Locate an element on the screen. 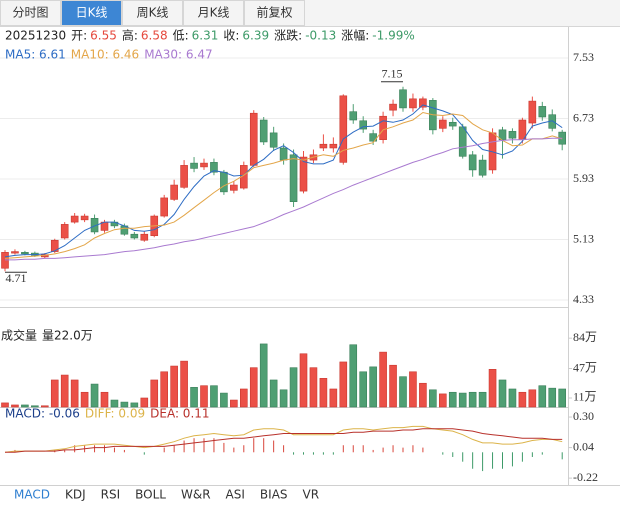 The image size is (620, 506). y-tick-label: 5.93 is located at coordinates (583, 178).